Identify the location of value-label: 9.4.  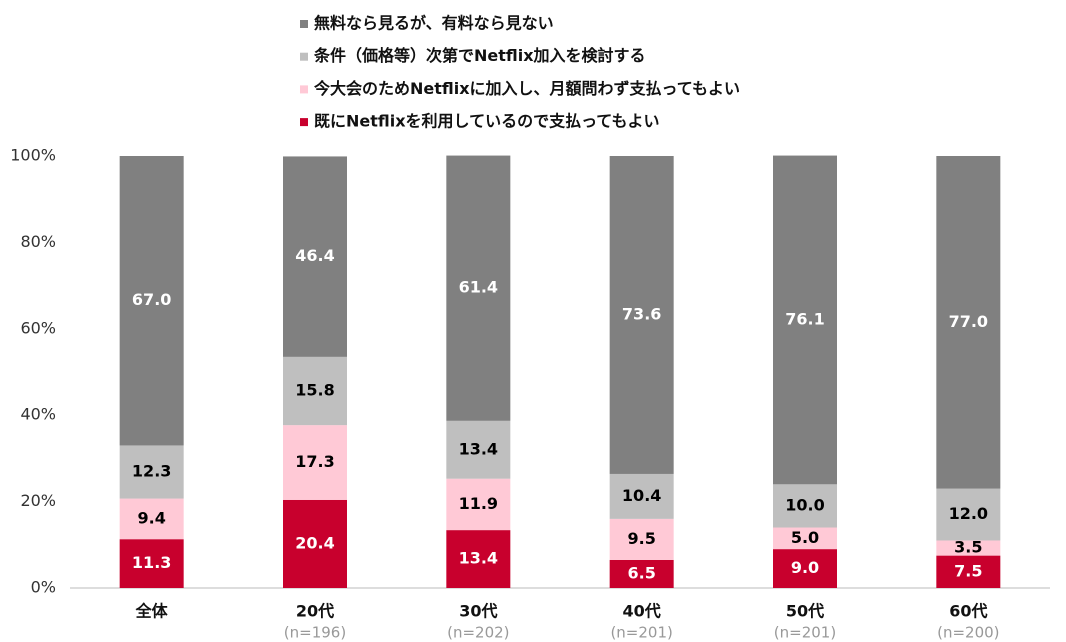
(151, 517).